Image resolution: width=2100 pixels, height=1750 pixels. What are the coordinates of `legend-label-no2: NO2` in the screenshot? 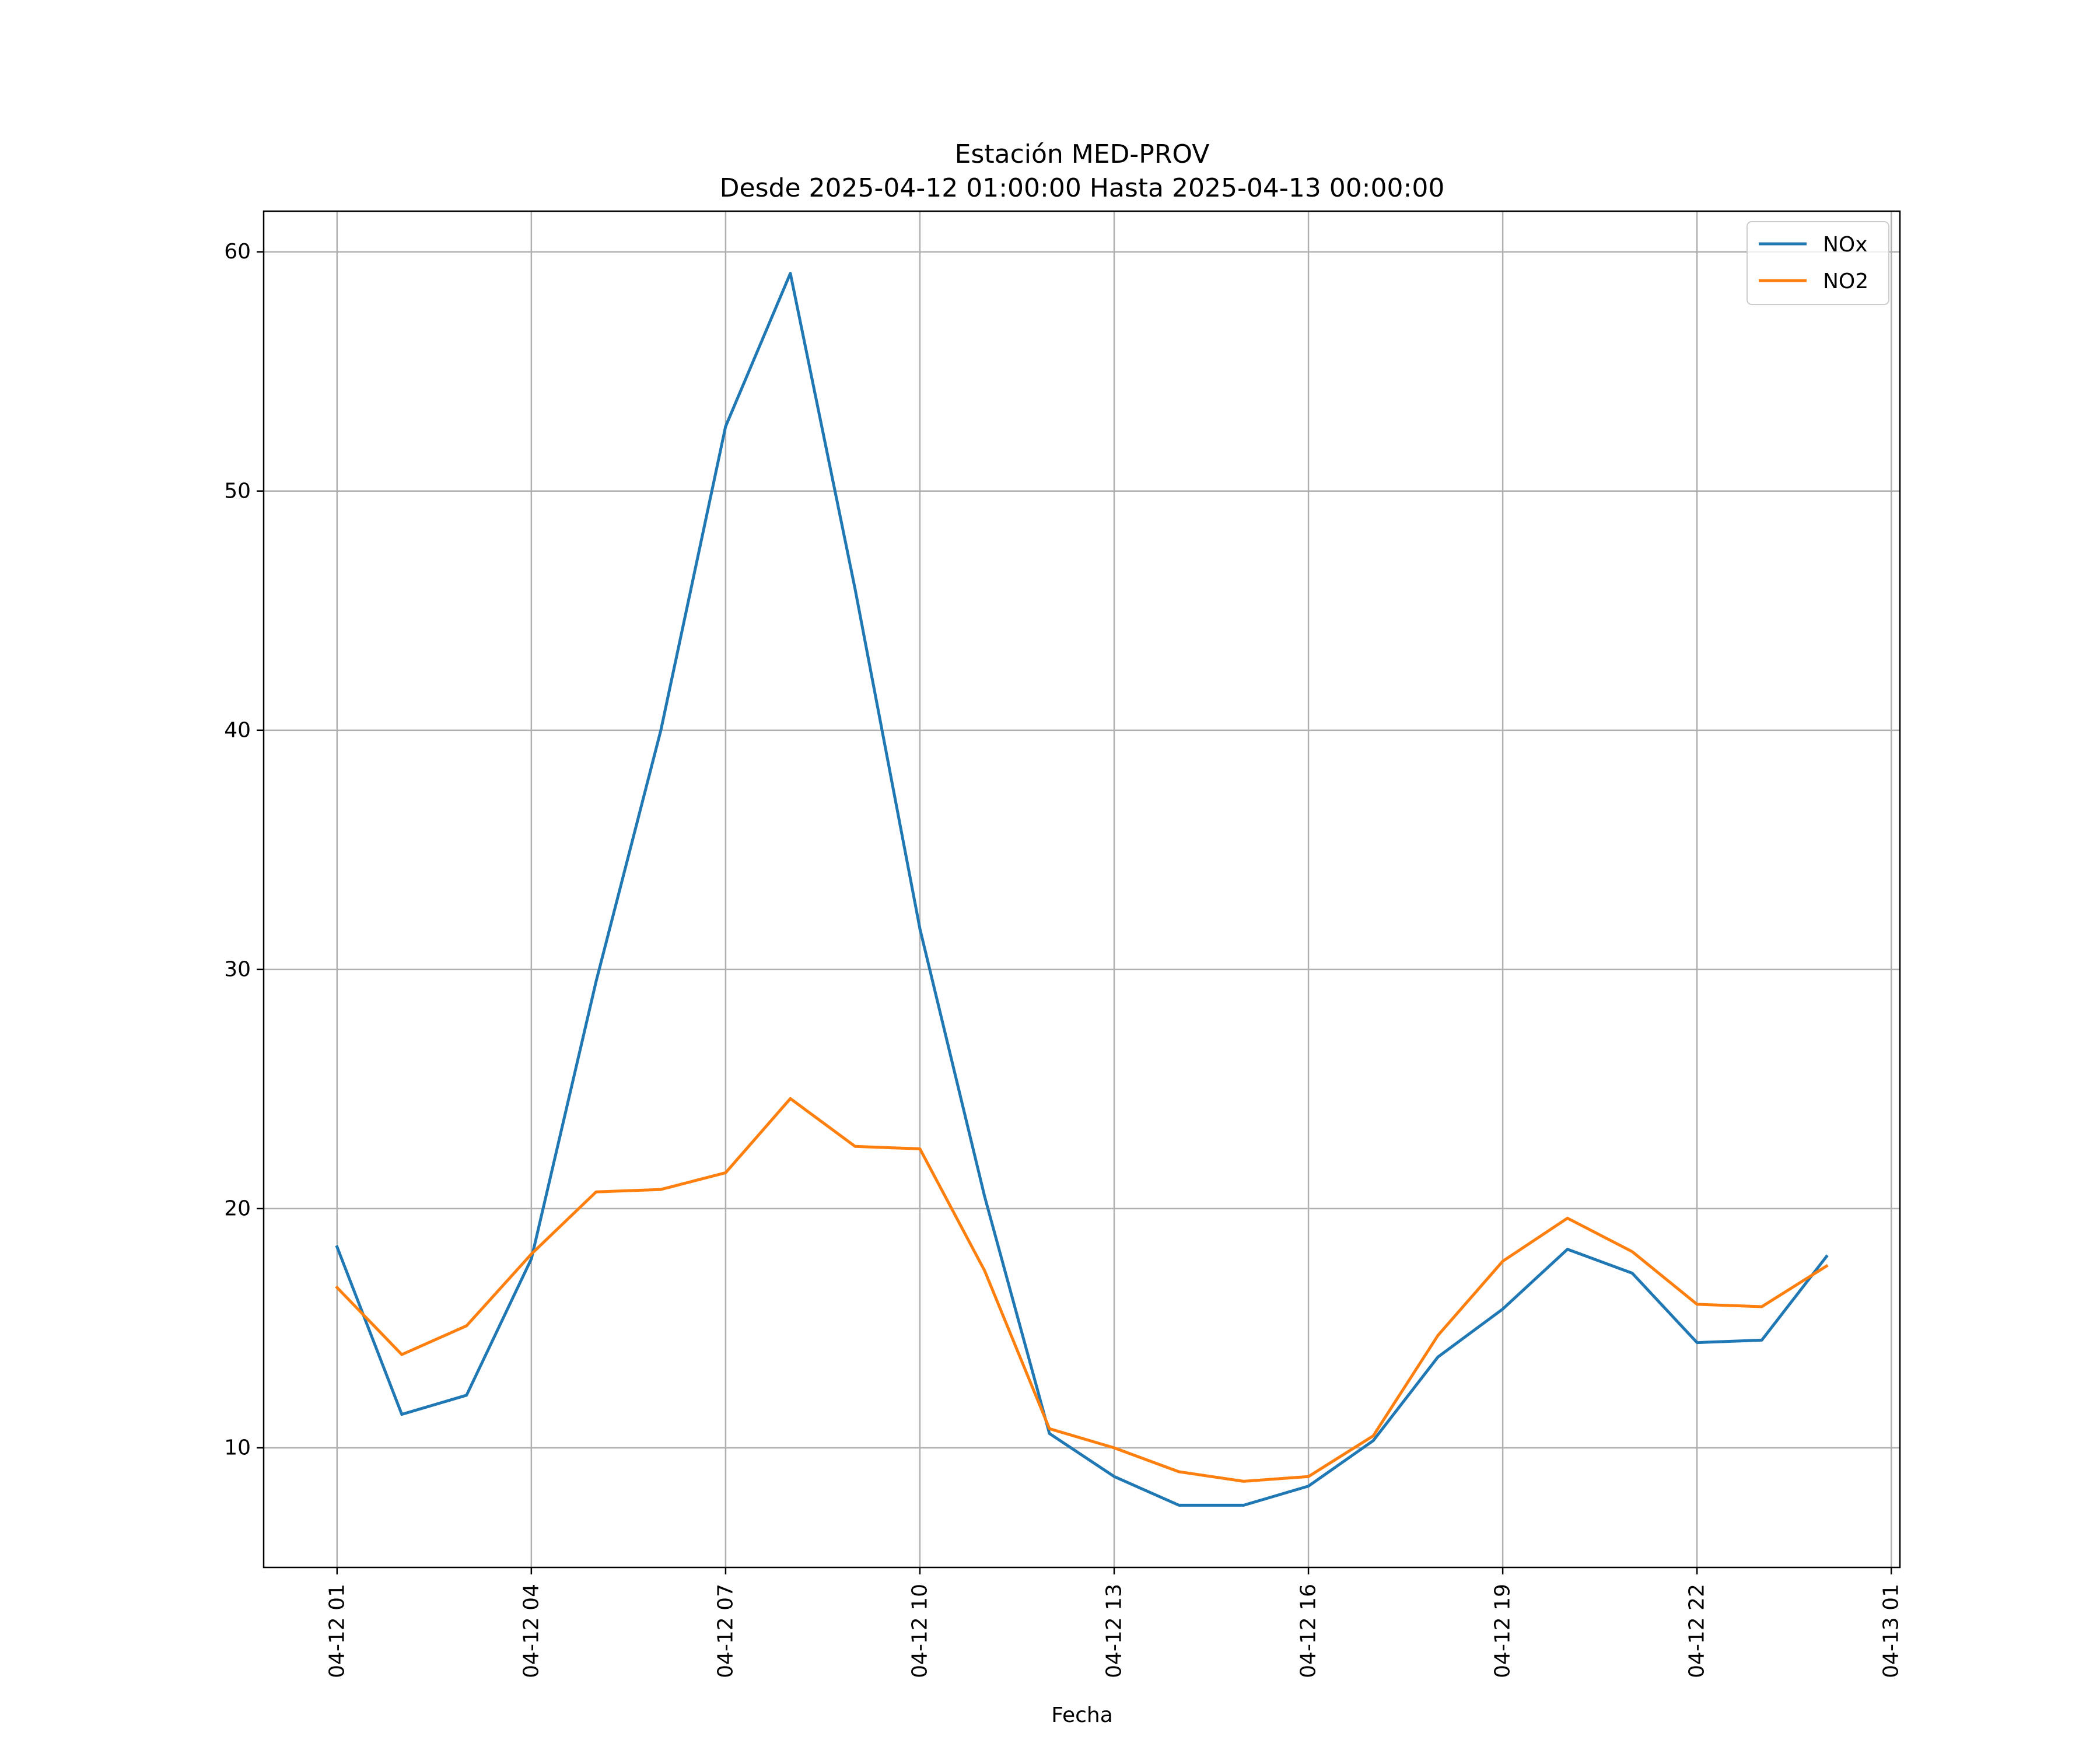 It's located at (1845, 281).